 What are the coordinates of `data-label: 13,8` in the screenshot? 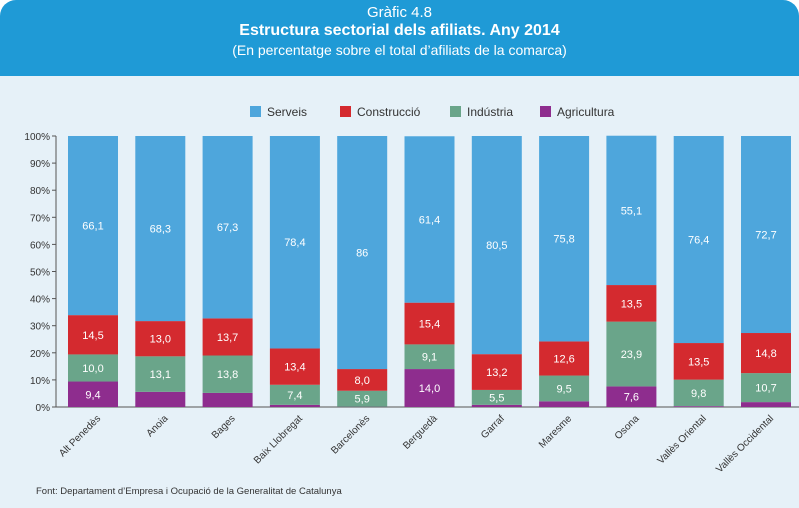 It's located at (227, 375).